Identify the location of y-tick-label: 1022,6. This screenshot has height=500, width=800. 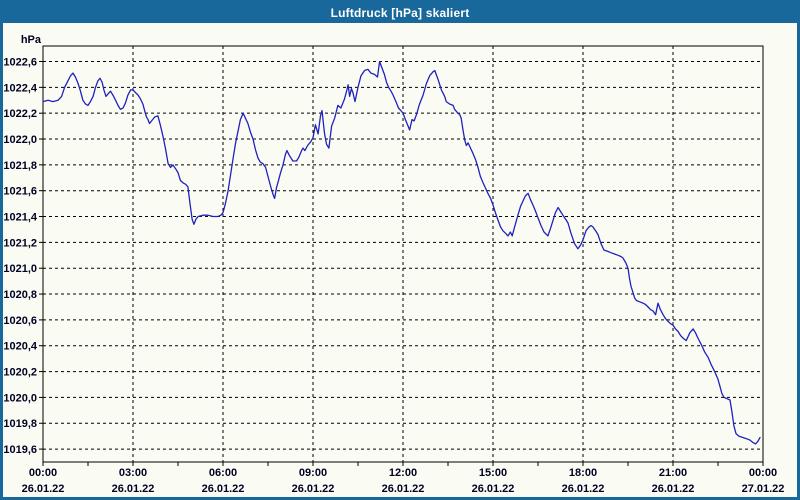
(20, 63).